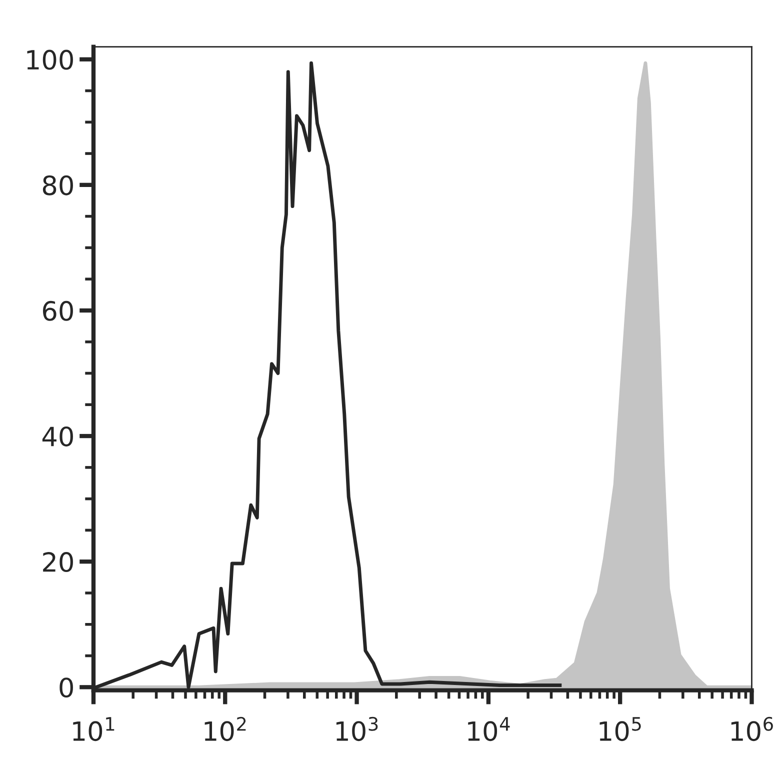  Describe the element at coordinates (57, 185) in the screenshot. I see `y-tick-label: 80` at that location.